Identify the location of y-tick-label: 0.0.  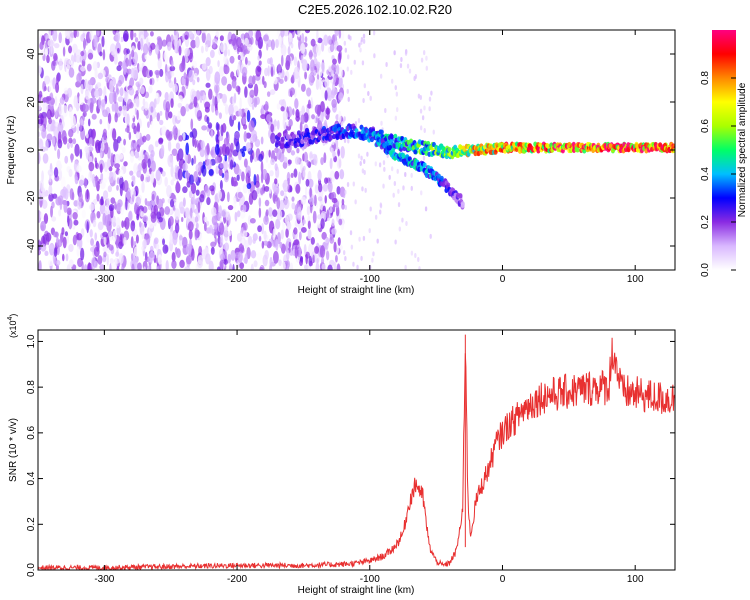
(31, 570).